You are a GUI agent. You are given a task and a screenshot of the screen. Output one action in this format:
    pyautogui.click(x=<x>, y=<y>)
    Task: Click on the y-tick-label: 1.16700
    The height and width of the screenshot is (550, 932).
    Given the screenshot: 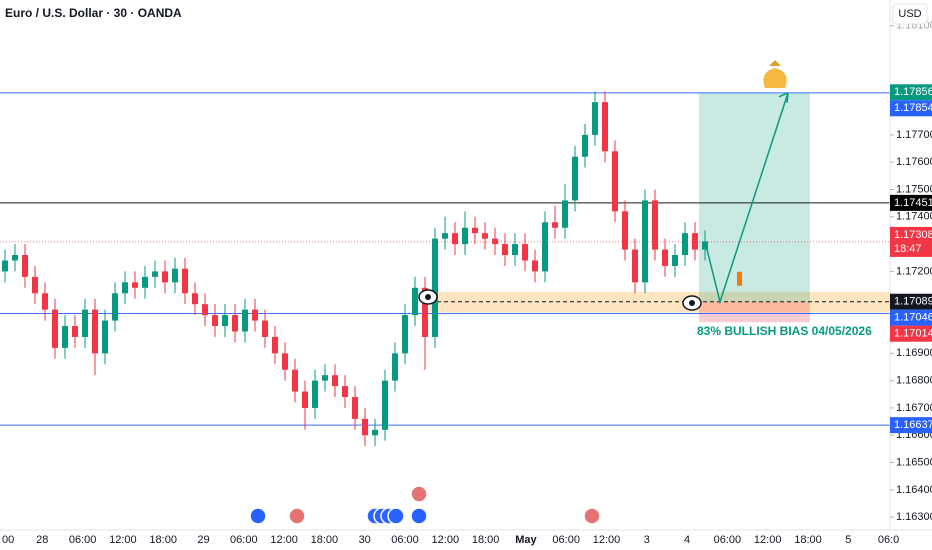 What is the action you would take?
    pyautogui.click(x=914, y=408)
    